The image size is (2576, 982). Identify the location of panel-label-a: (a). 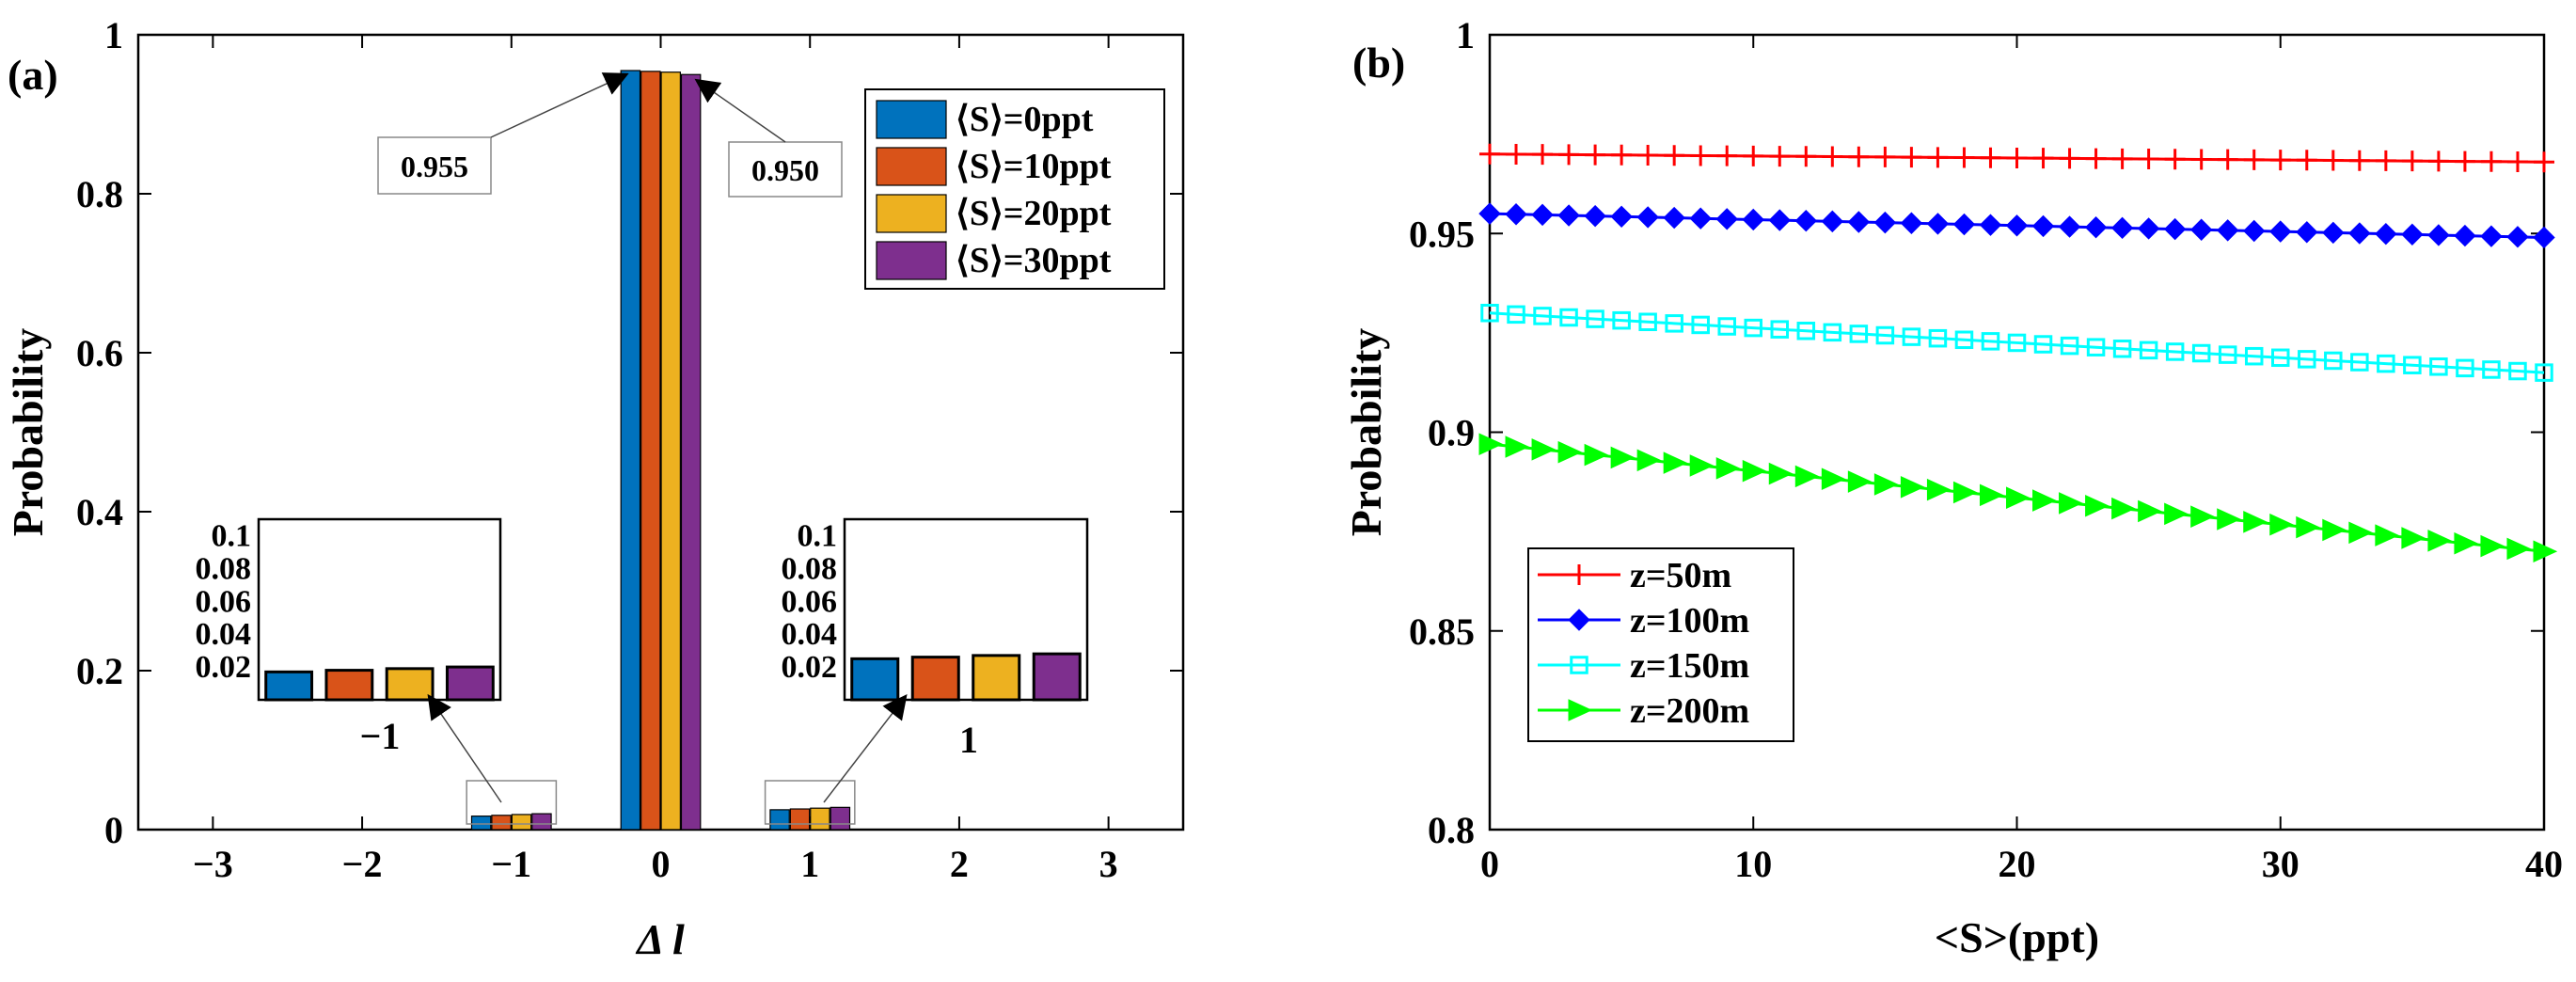
(33, 75).